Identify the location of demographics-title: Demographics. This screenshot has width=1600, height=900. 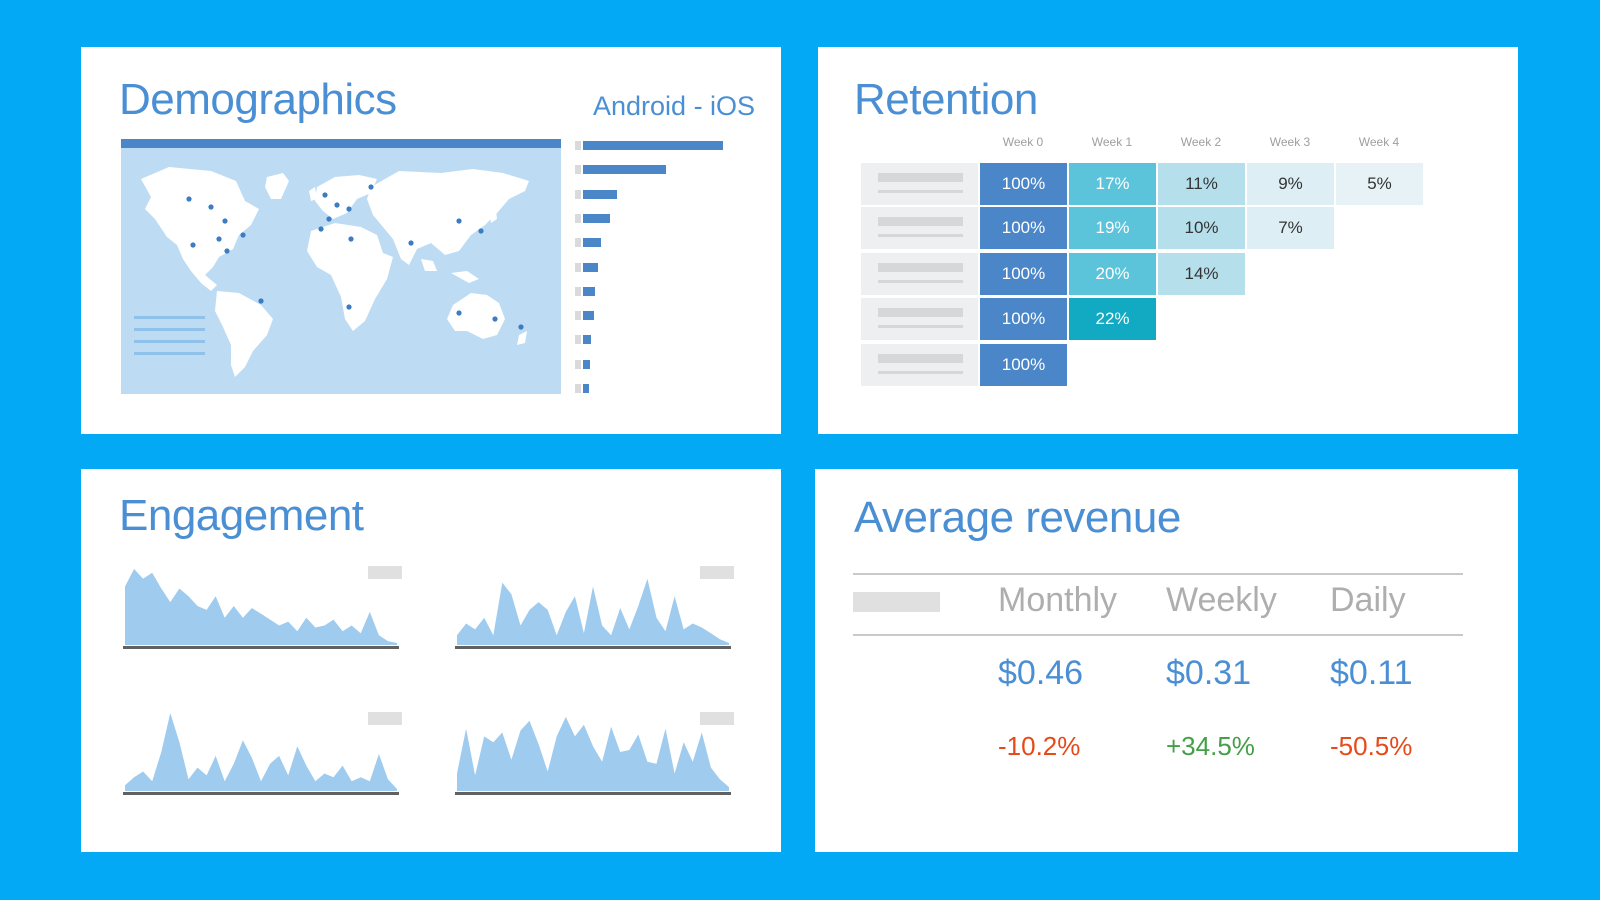
(258, 99).